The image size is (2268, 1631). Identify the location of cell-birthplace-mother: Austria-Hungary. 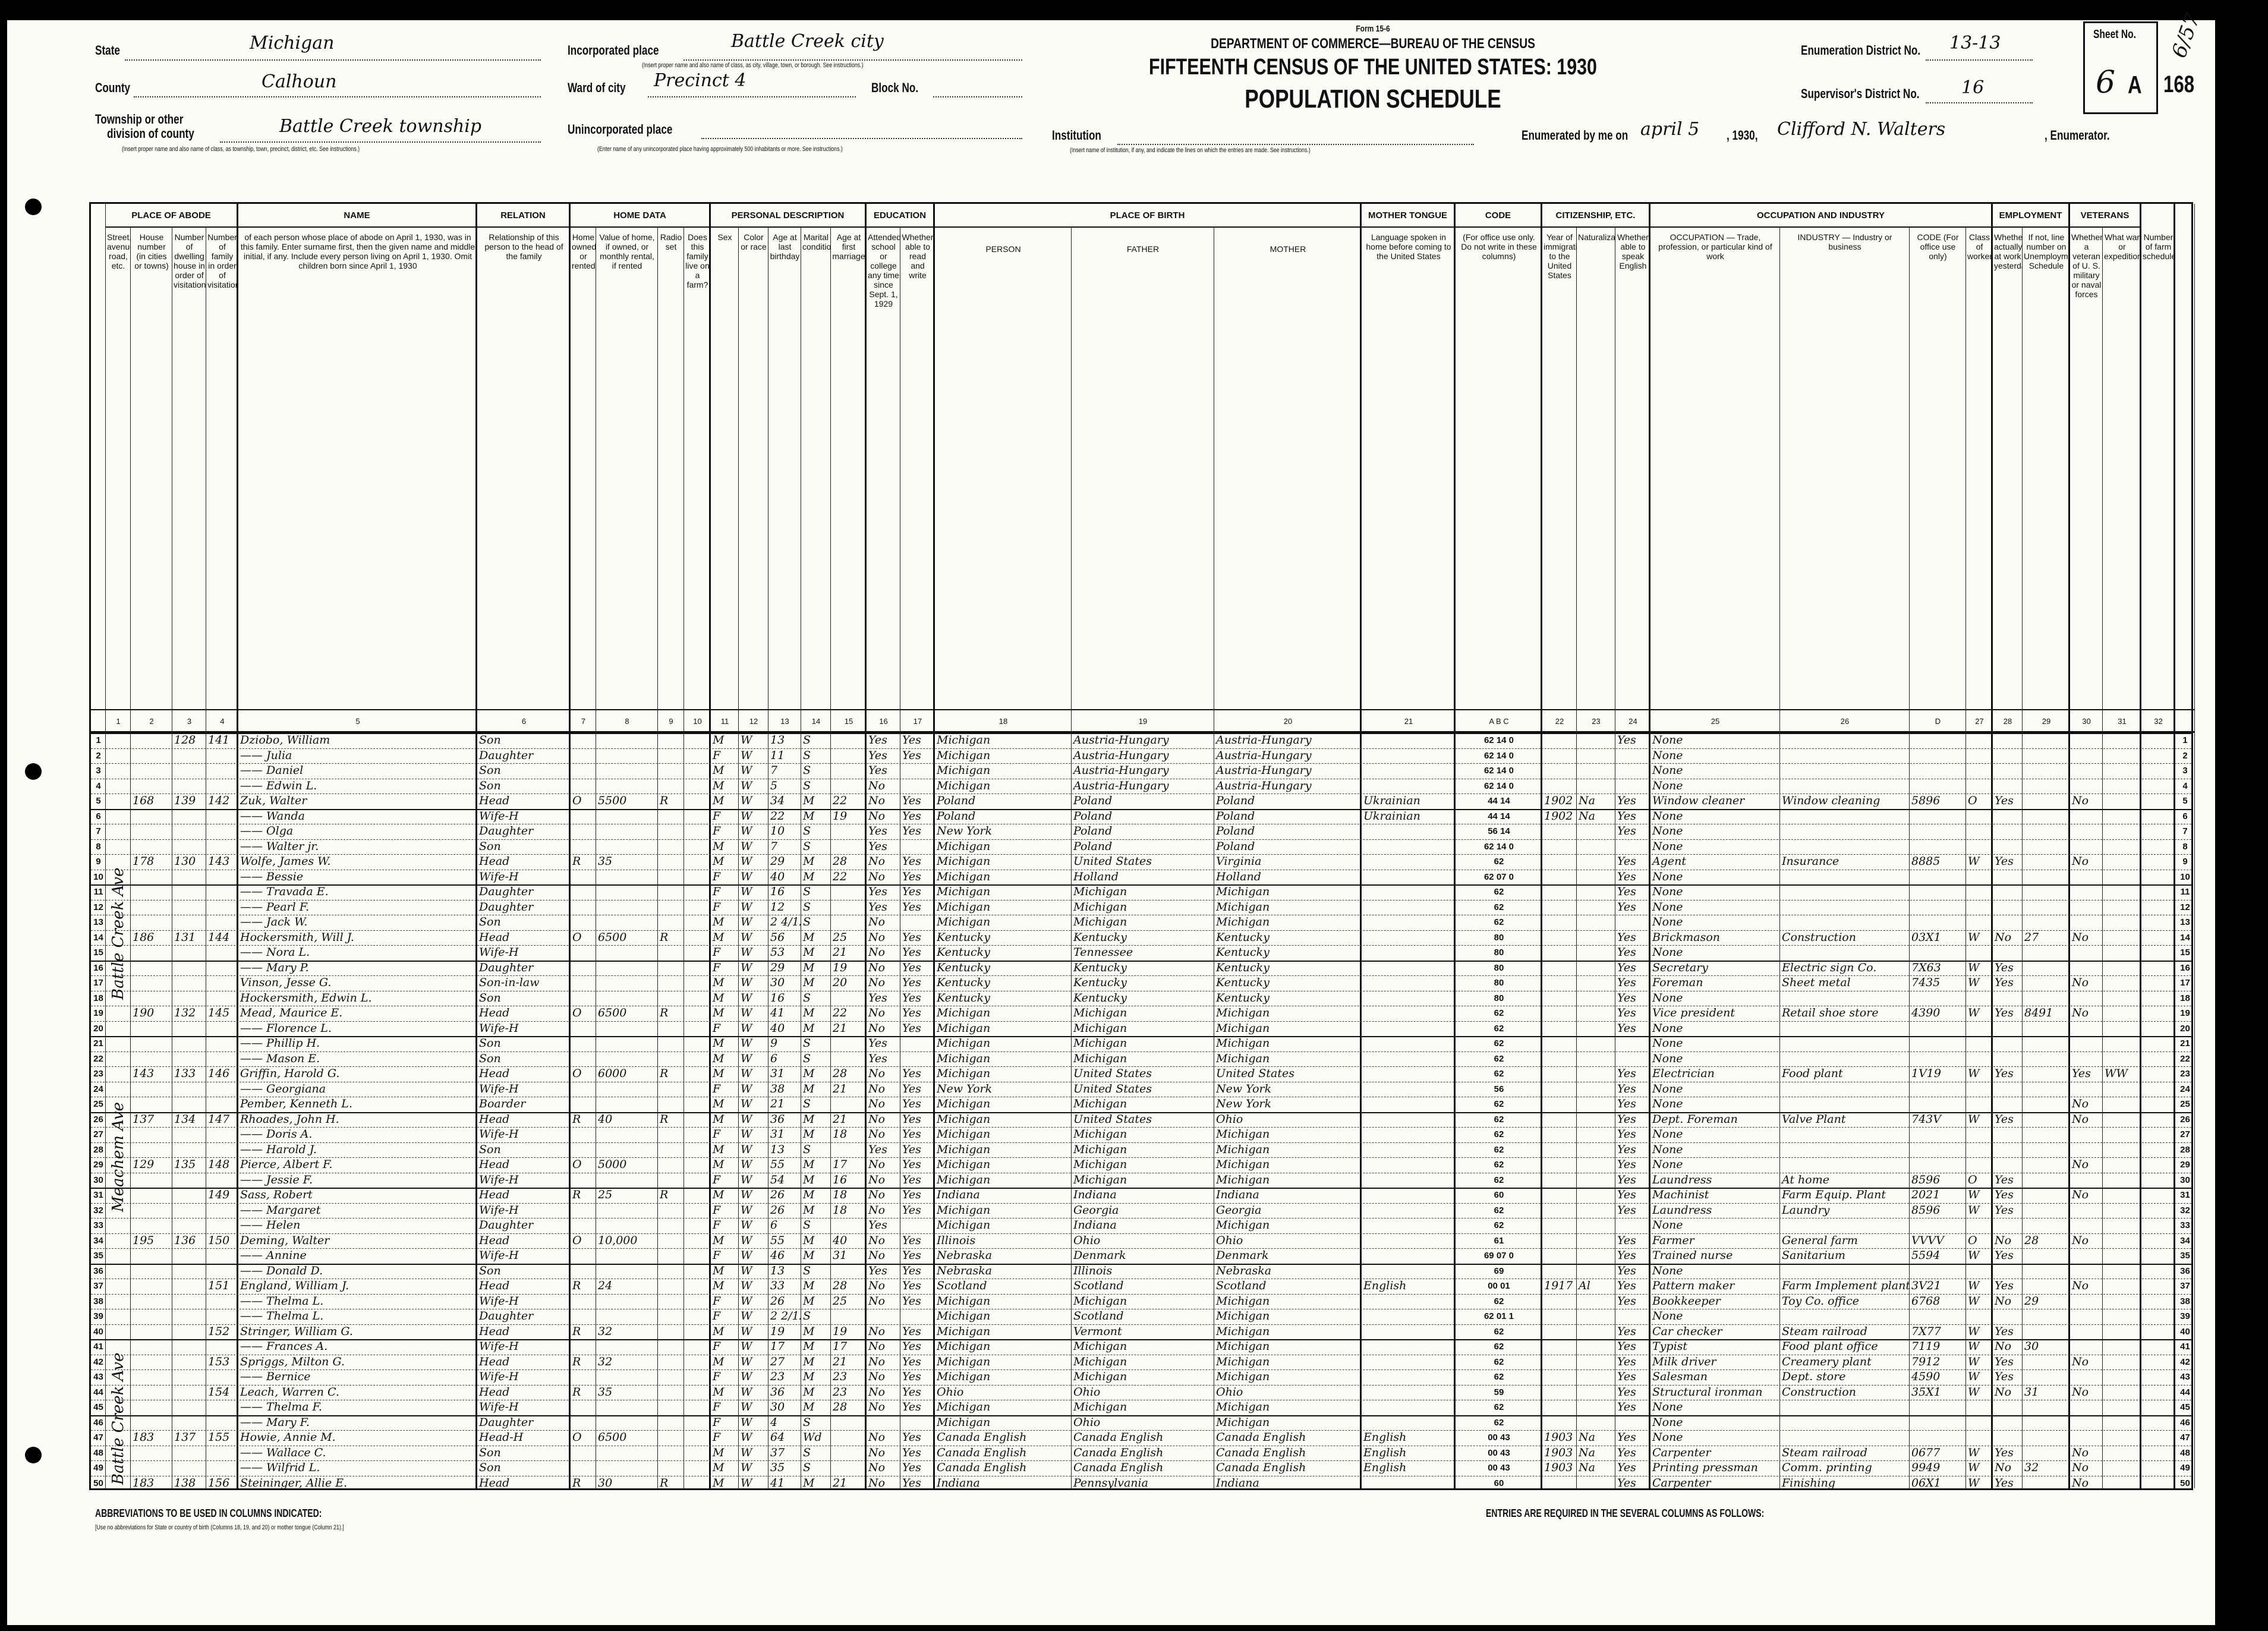
(1264, 755).